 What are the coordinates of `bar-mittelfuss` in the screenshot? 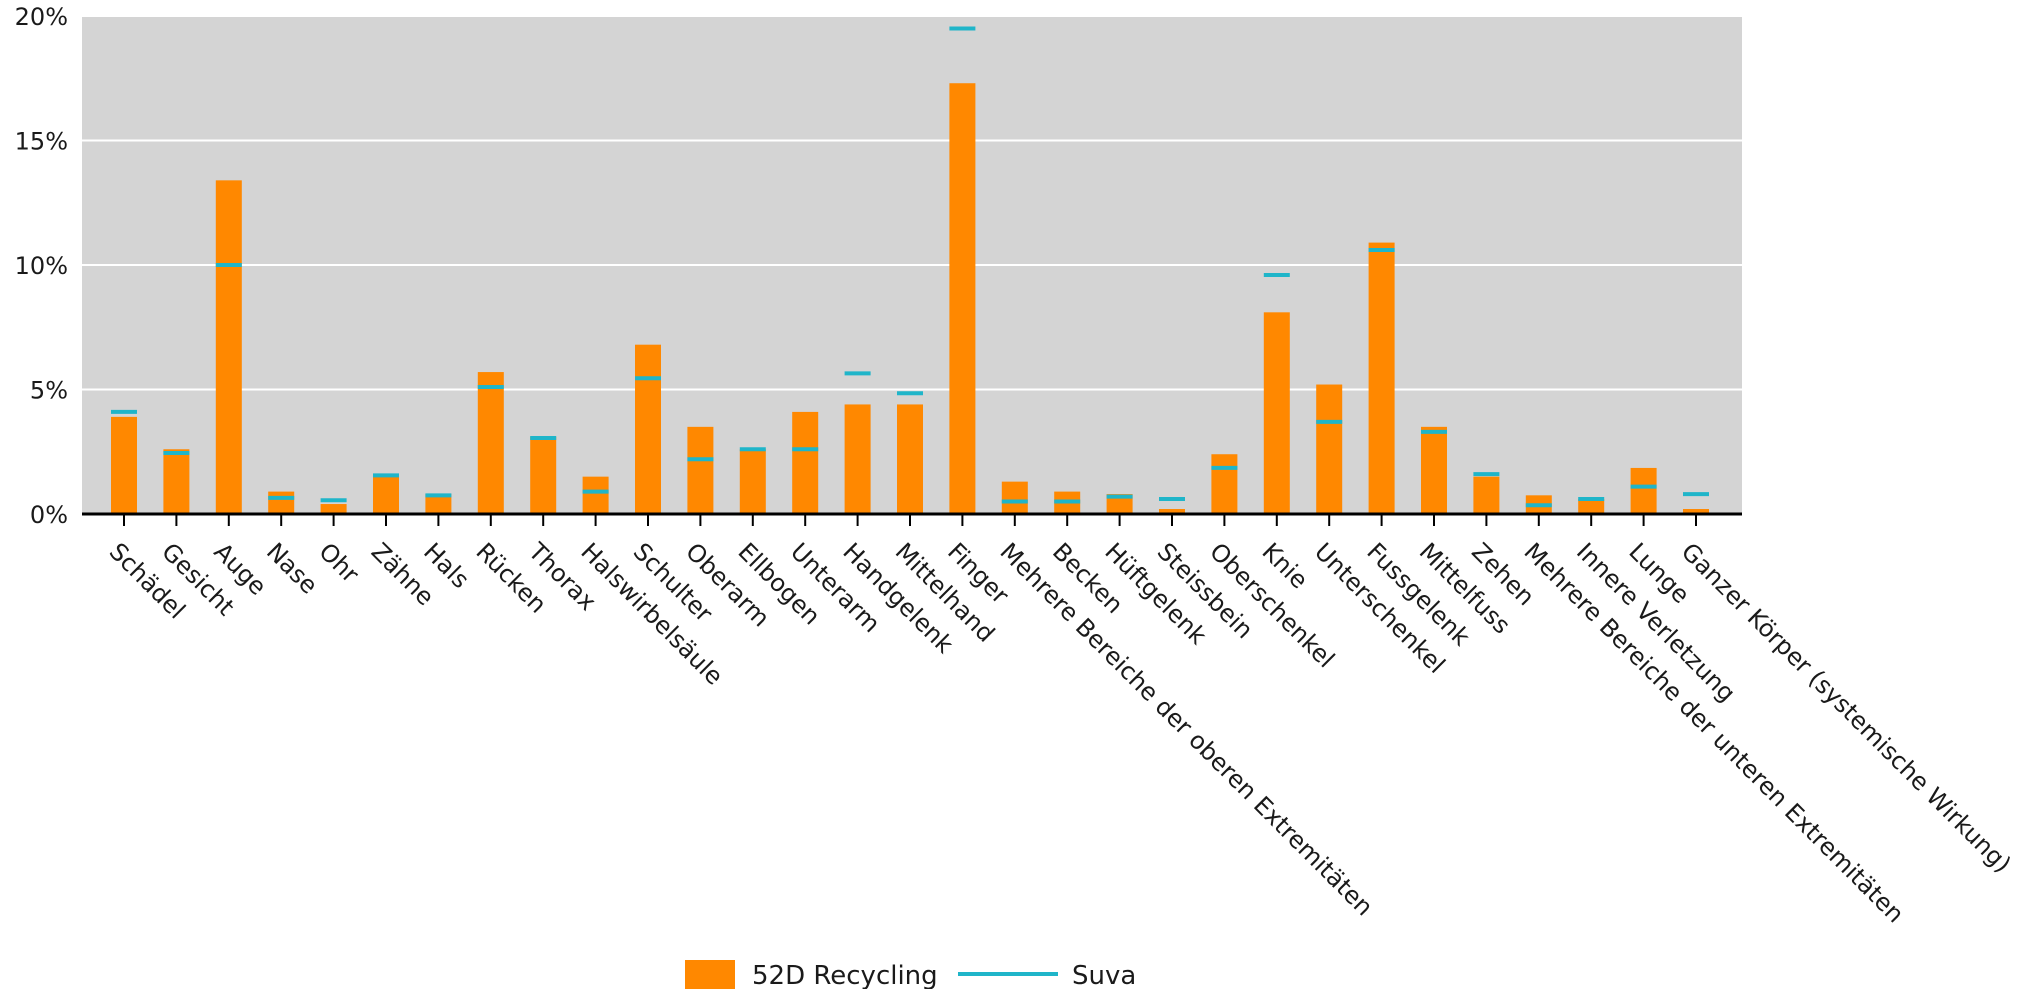 It's located at (1434, 470).